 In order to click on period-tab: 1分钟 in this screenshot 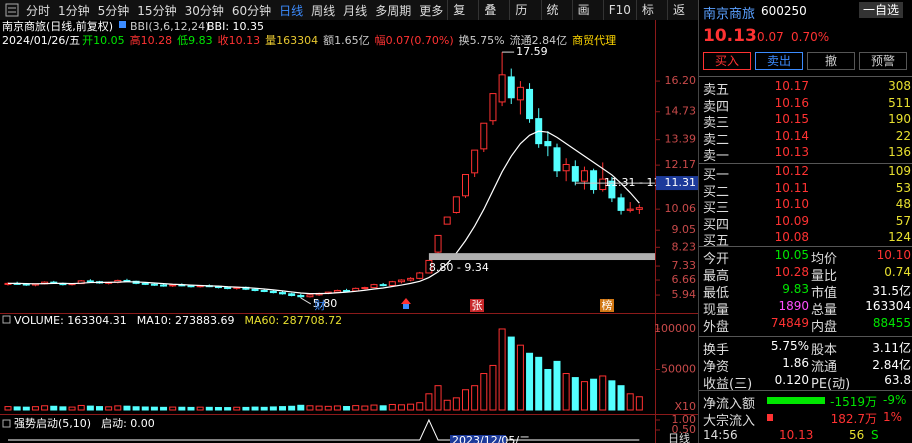, I will do `click(74, 10)`.